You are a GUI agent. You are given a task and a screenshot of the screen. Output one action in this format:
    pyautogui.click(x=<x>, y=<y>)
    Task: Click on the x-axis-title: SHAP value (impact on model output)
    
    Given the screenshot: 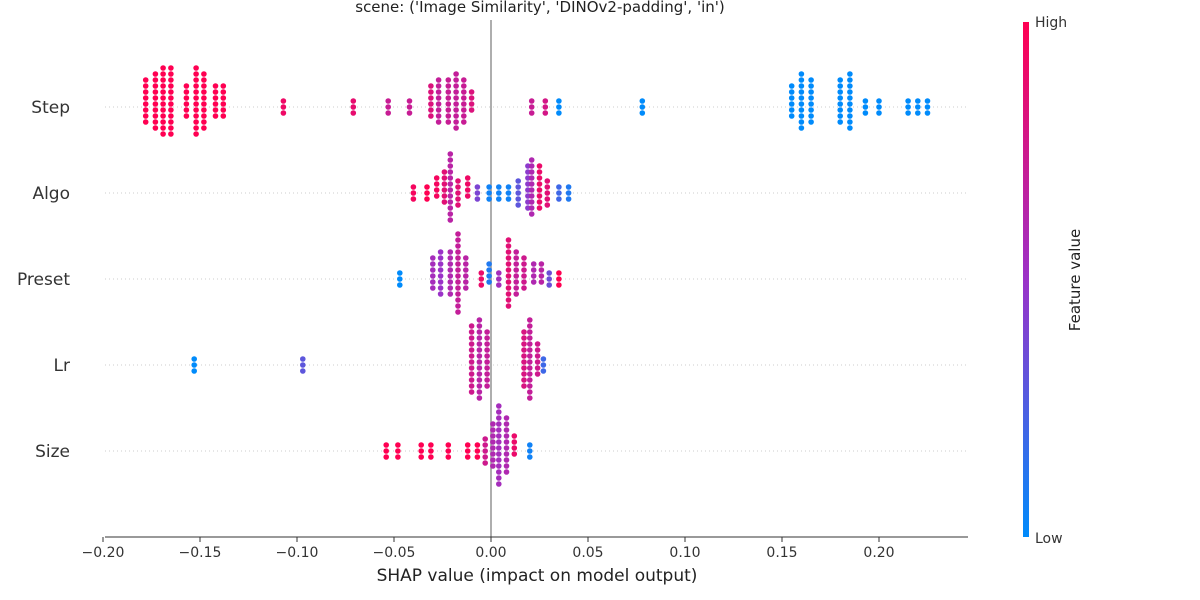 What is the action you would take?
    pyautogui.click(x=537, y=576)
    